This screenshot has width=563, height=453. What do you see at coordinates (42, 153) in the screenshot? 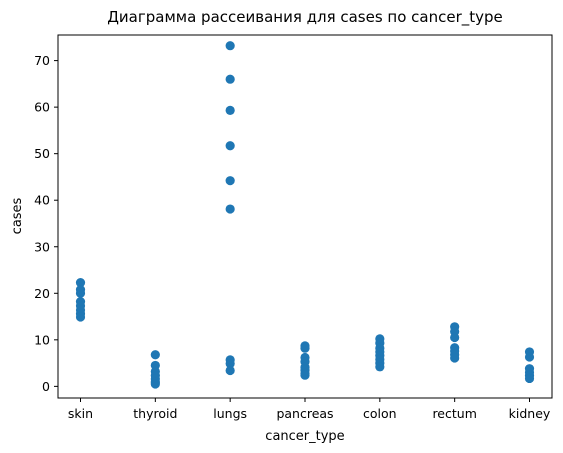
I see `y-tick-label: 50` at bounding box center [42, 153].